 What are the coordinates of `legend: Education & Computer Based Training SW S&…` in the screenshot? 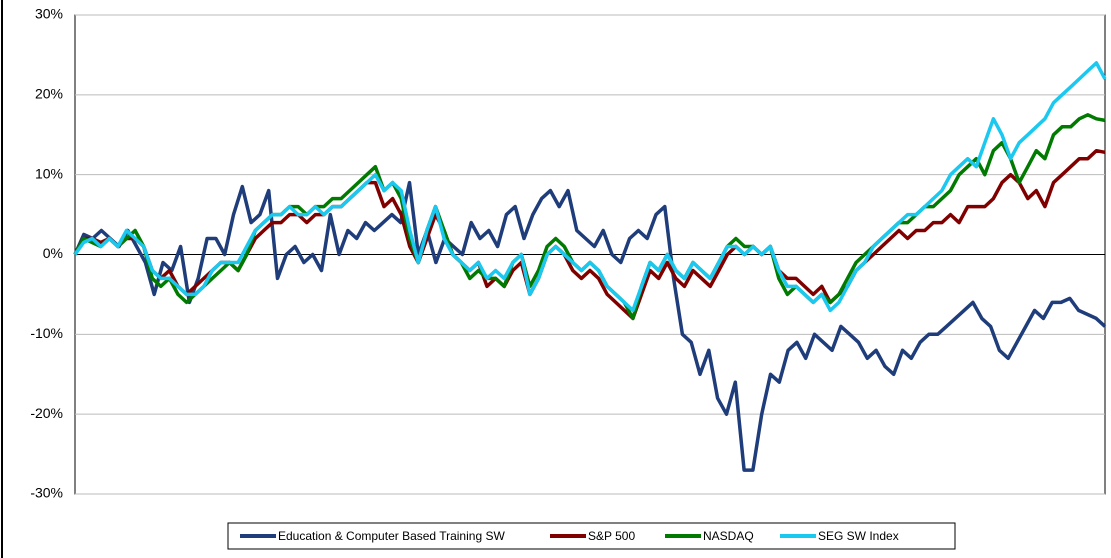 It's located at (569, 536).